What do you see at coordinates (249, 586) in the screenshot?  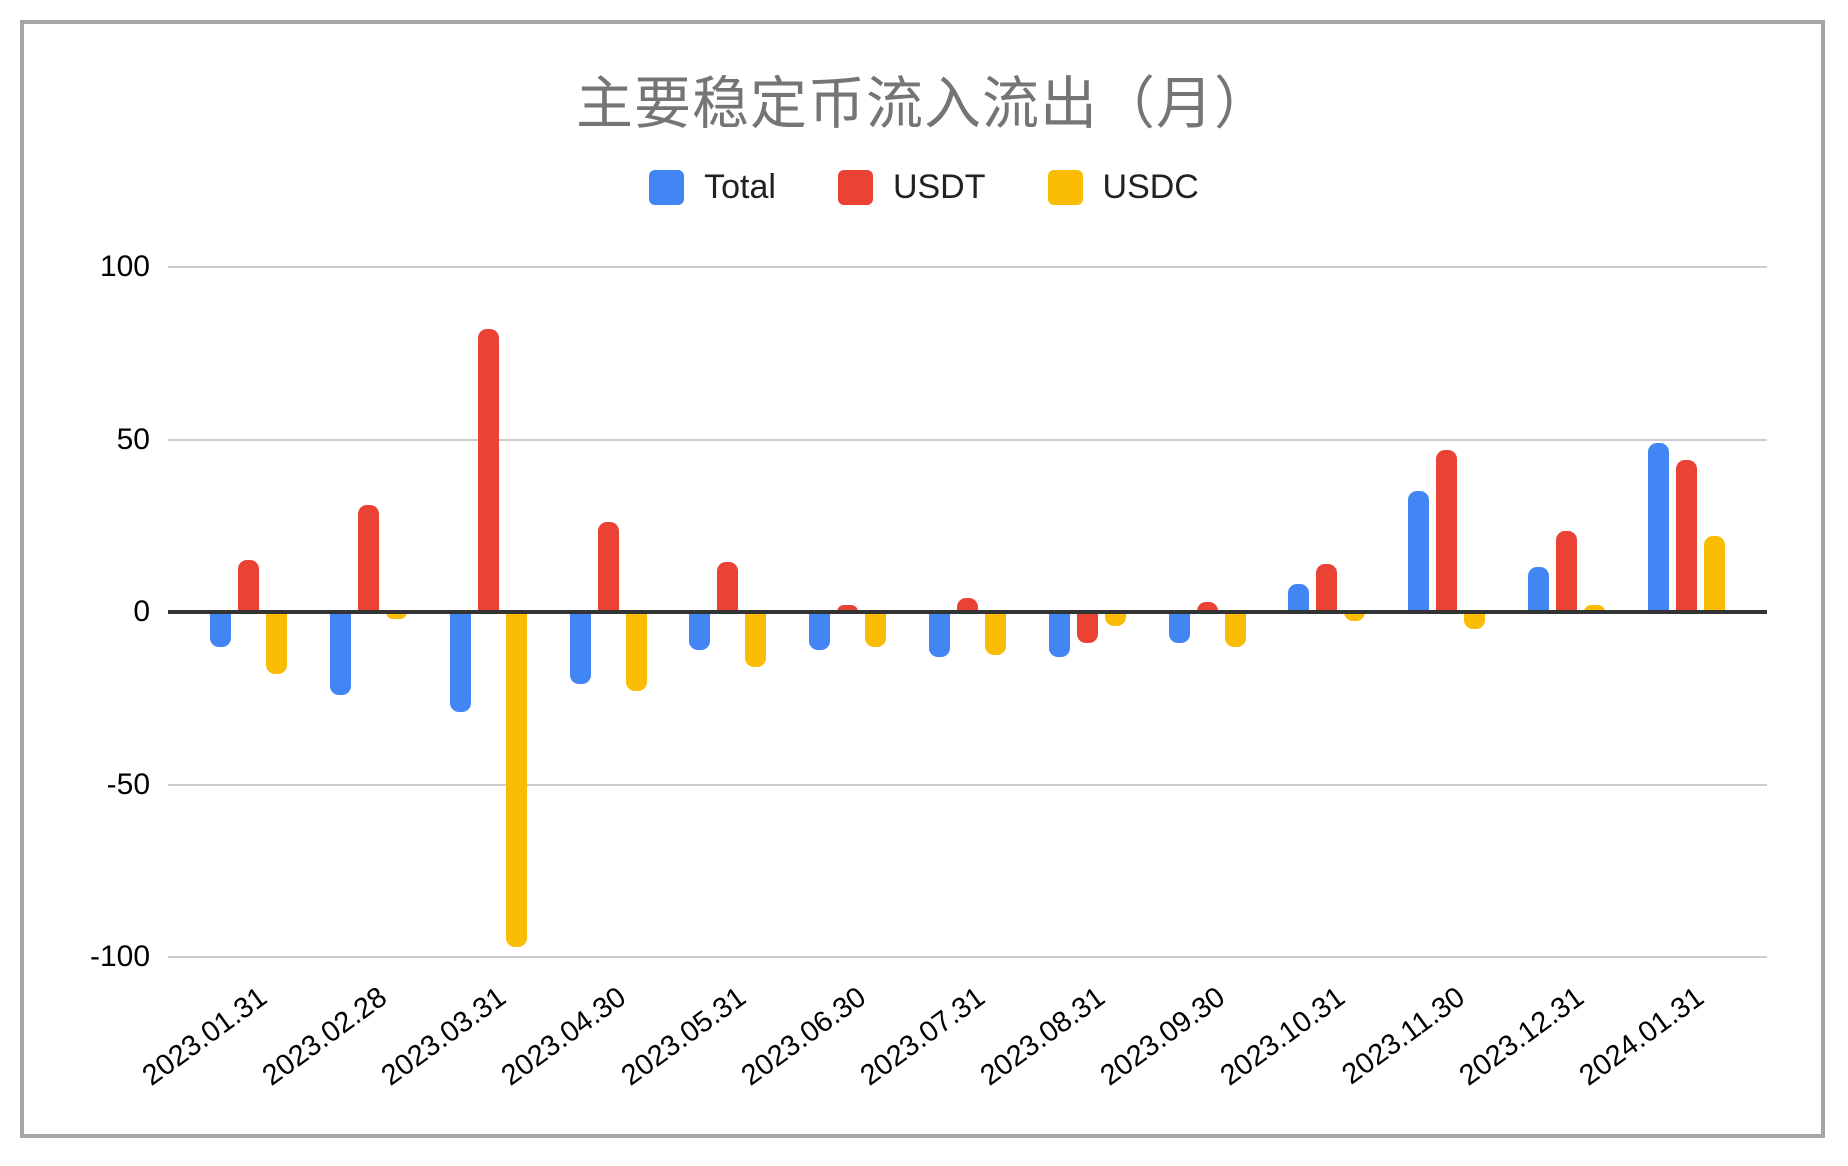 I see `bar-usdt-2023.01.31` at bounding box center [249, 586].